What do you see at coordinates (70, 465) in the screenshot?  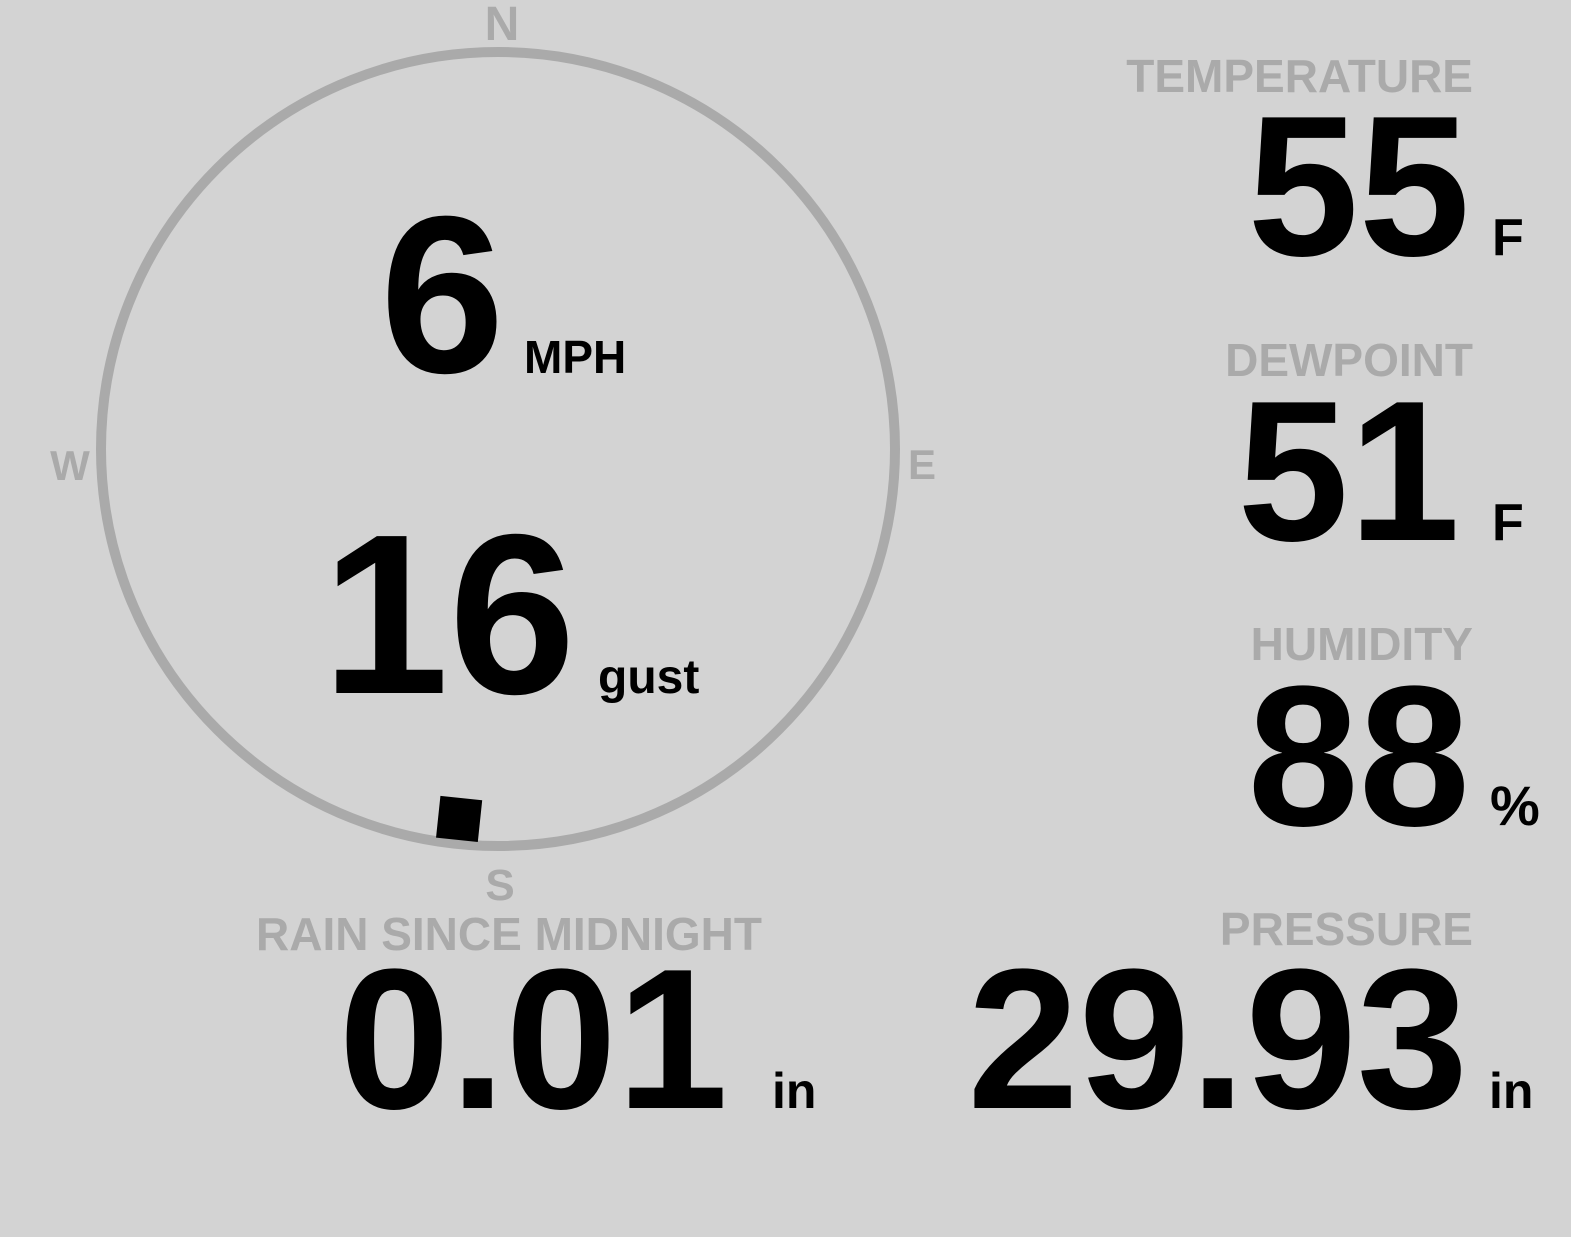 I see `compass-west-label: W` at bounding box center [70, 465].